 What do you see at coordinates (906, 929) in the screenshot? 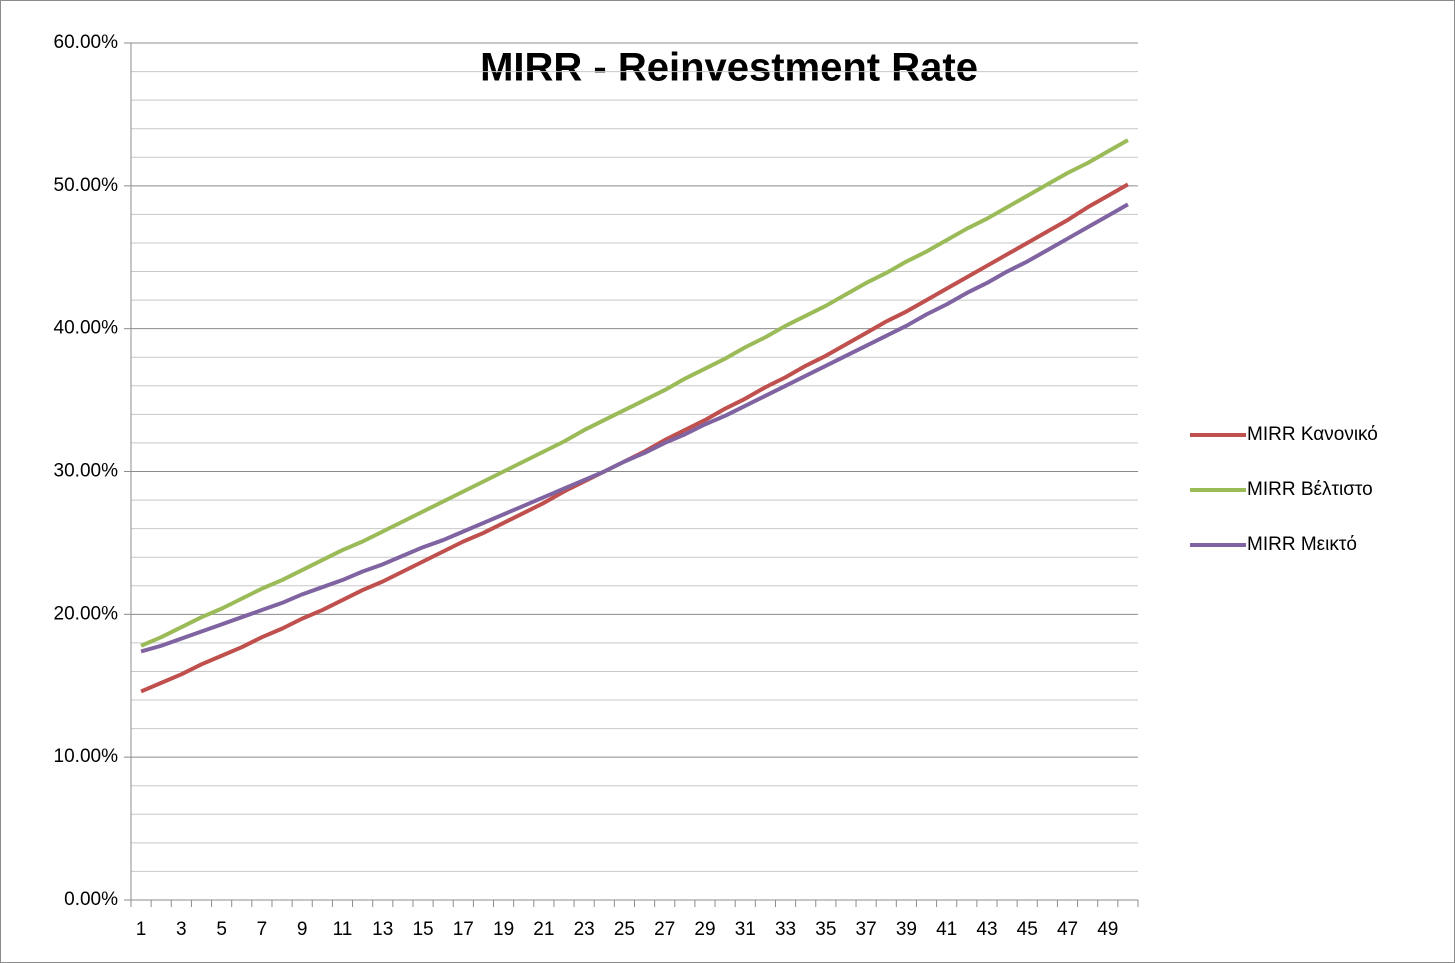
I see `x-tick-label: 39` at bounding box center [906, 929].